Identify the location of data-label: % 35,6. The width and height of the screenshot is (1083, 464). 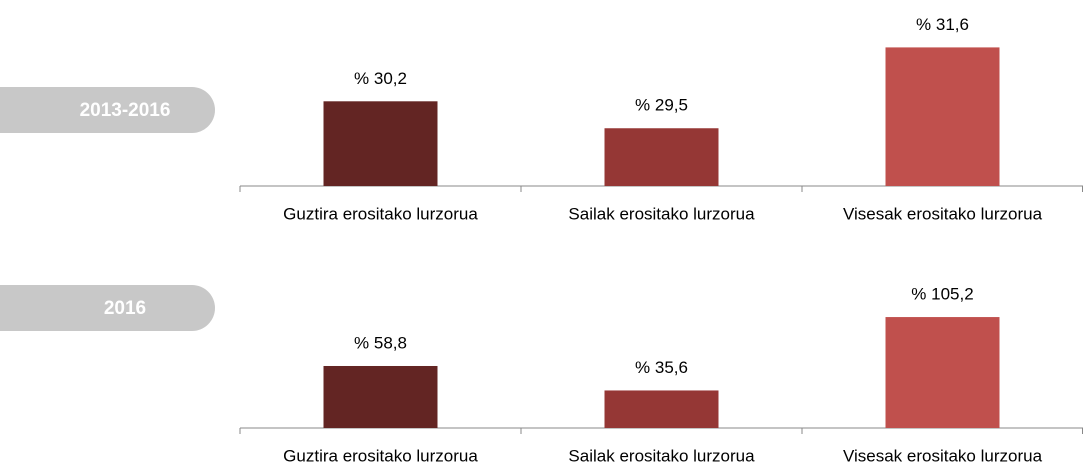
(661, 367).